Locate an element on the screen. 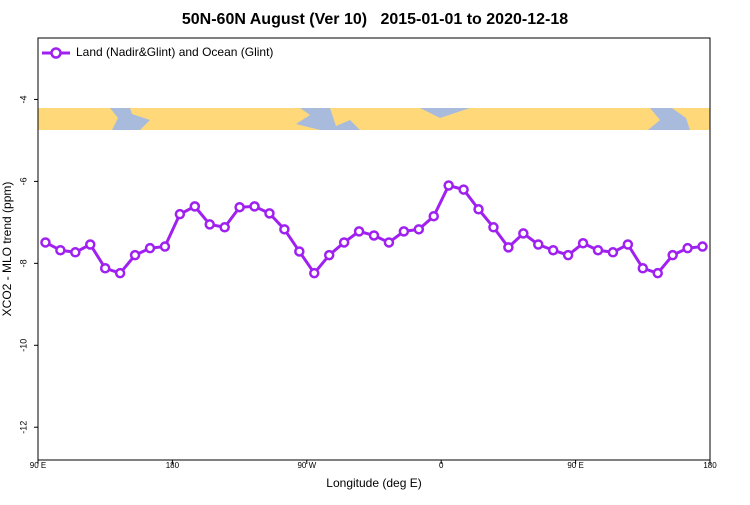  y-tick-label: -8 is located at coordinates (23, 263).